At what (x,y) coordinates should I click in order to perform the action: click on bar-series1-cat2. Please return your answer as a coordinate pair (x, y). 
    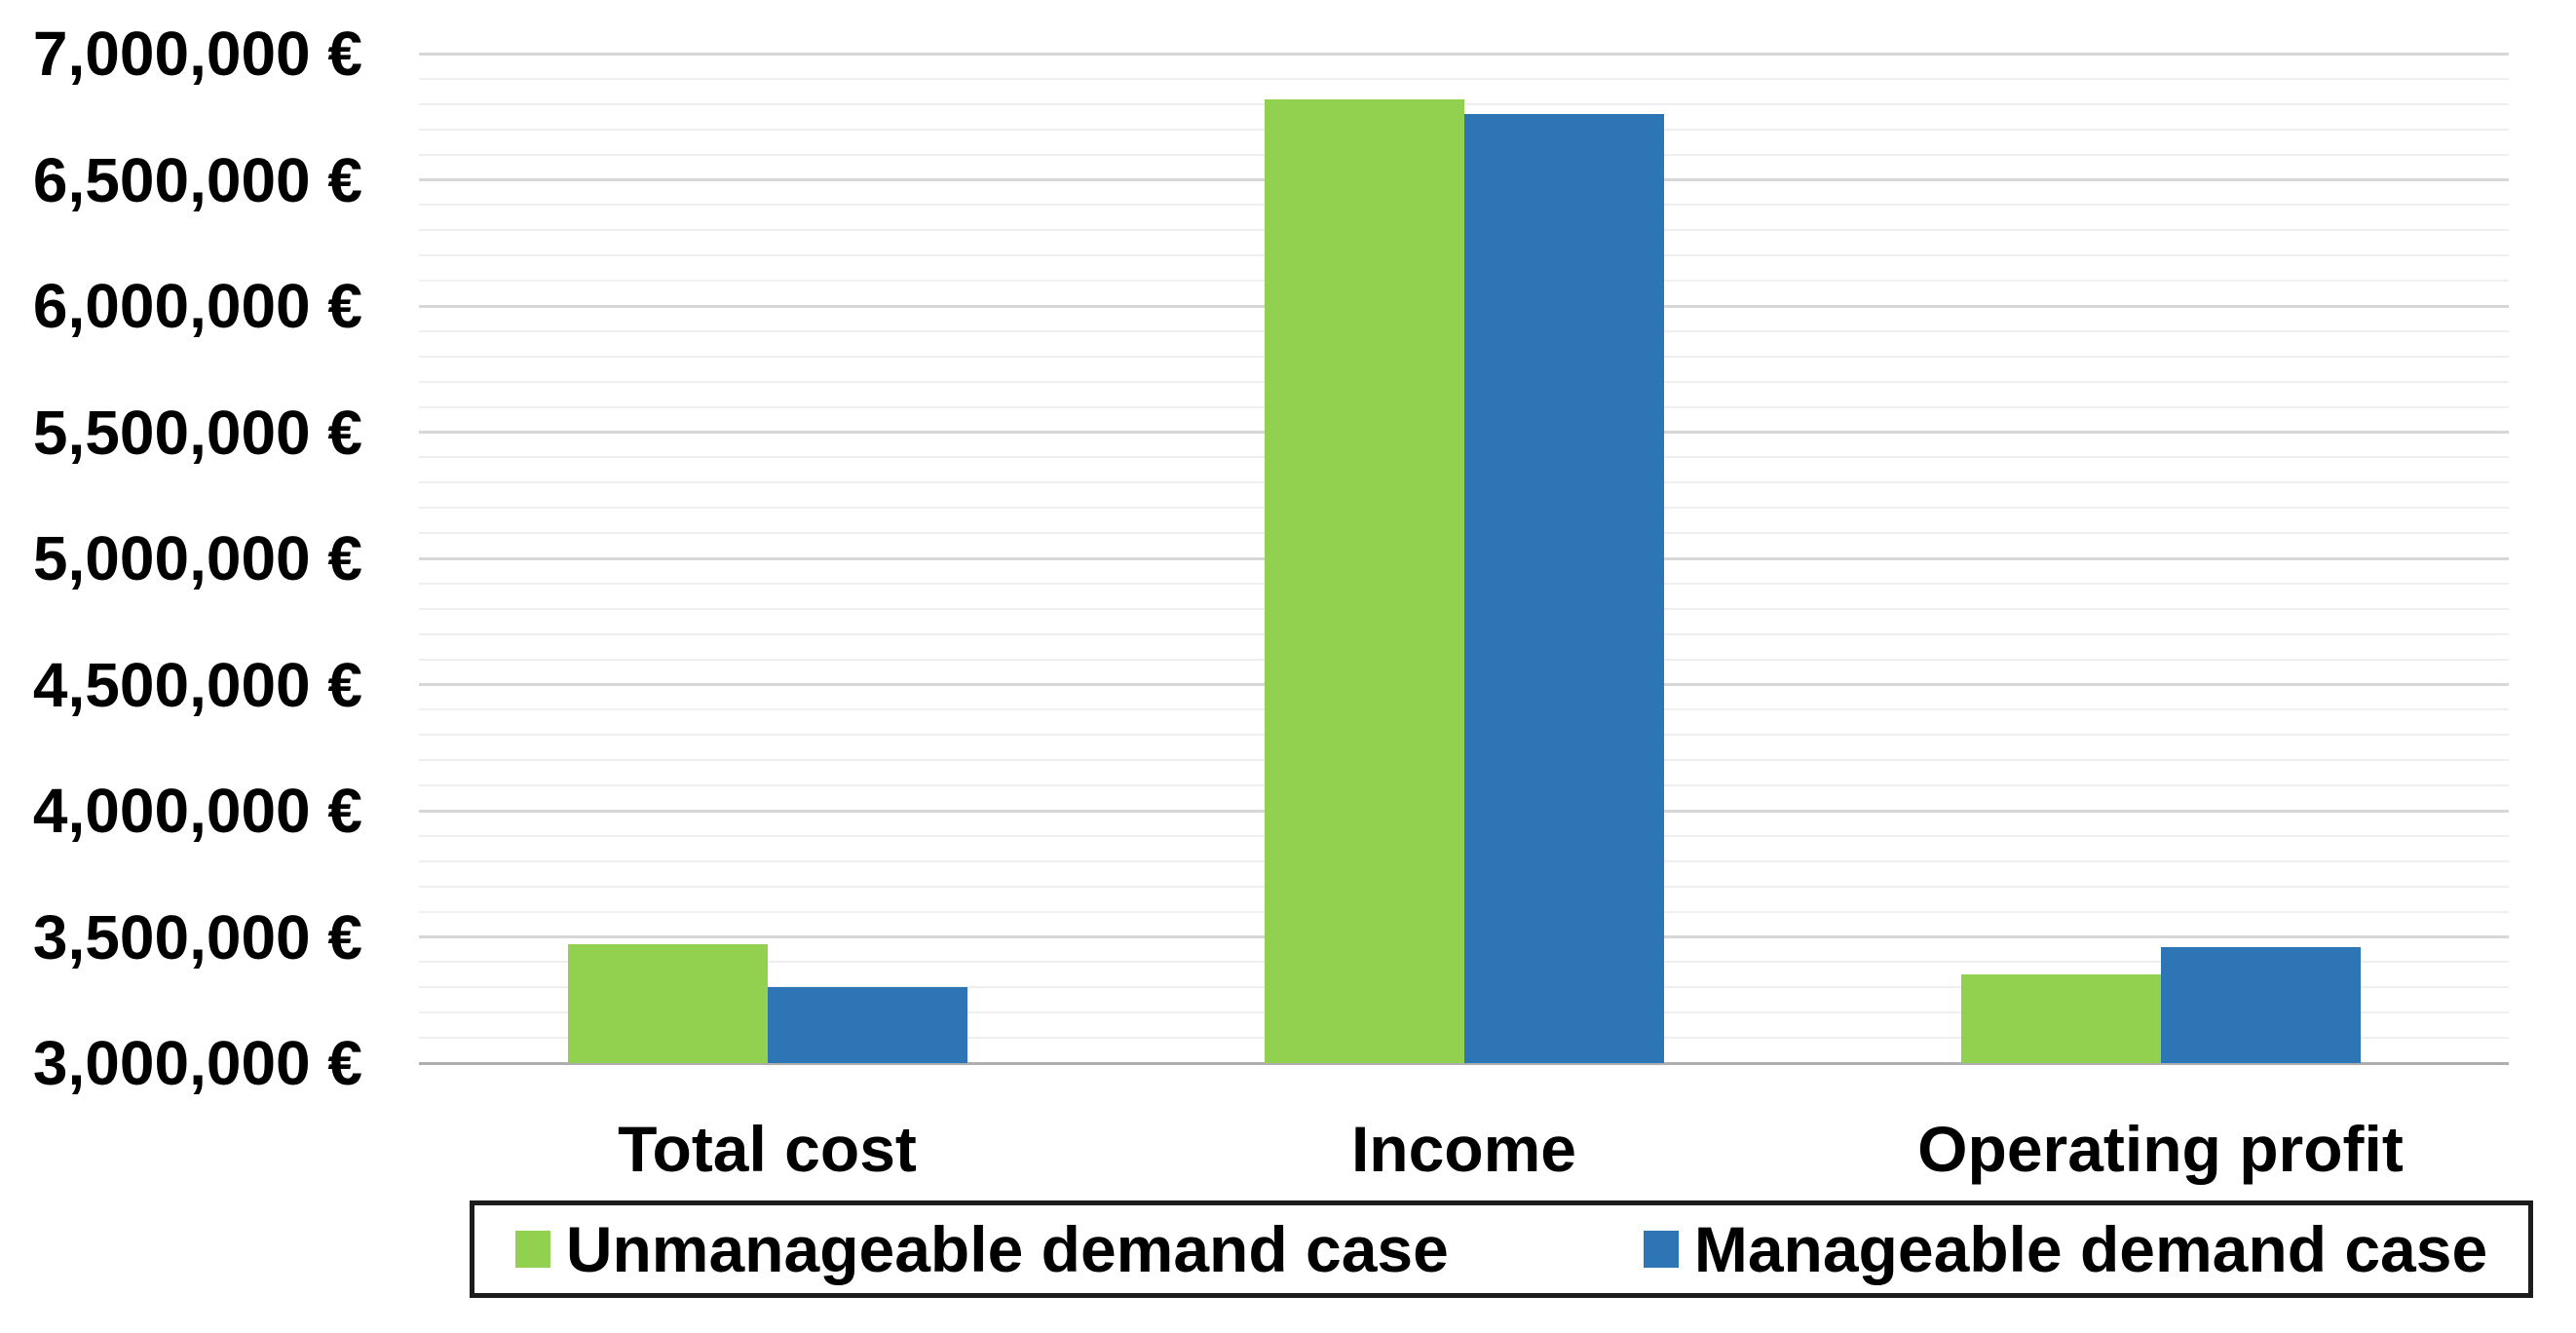
    Looking at the image, I should click on (1364, 580).